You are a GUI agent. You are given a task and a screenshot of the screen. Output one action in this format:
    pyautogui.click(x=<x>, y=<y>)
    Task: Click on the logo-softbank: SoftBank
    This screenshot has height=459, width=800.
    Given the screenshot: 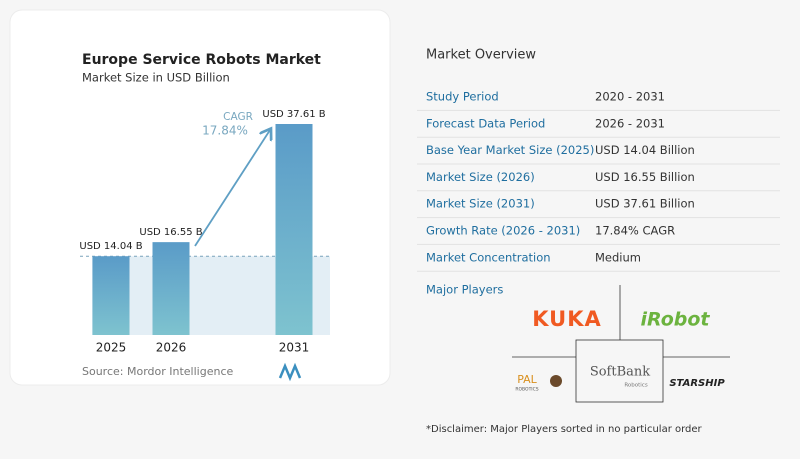 What is the action you would take?
    pyautogui.click(x=620, y=372)
    